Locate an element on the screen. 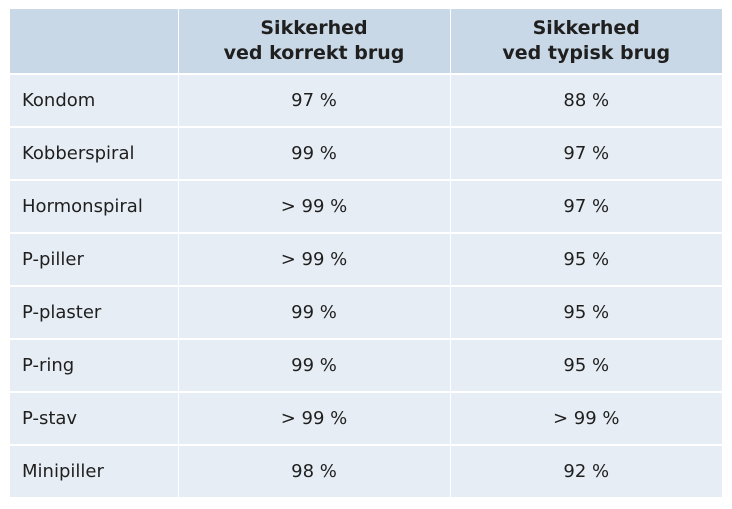  table-row: P-stav > 99 % > 99 % is located at coordinates (366, 418).